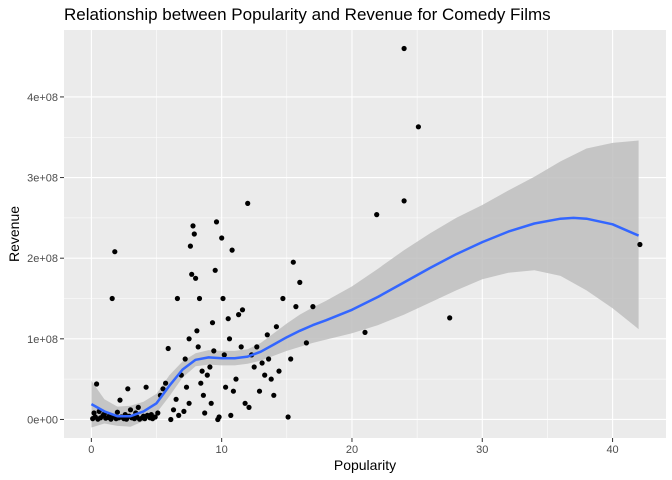  What do you see at coordinates (14, 234) in the screenshot?
I see `y-axis-title: Revenue` at bounding box center [14, 234].